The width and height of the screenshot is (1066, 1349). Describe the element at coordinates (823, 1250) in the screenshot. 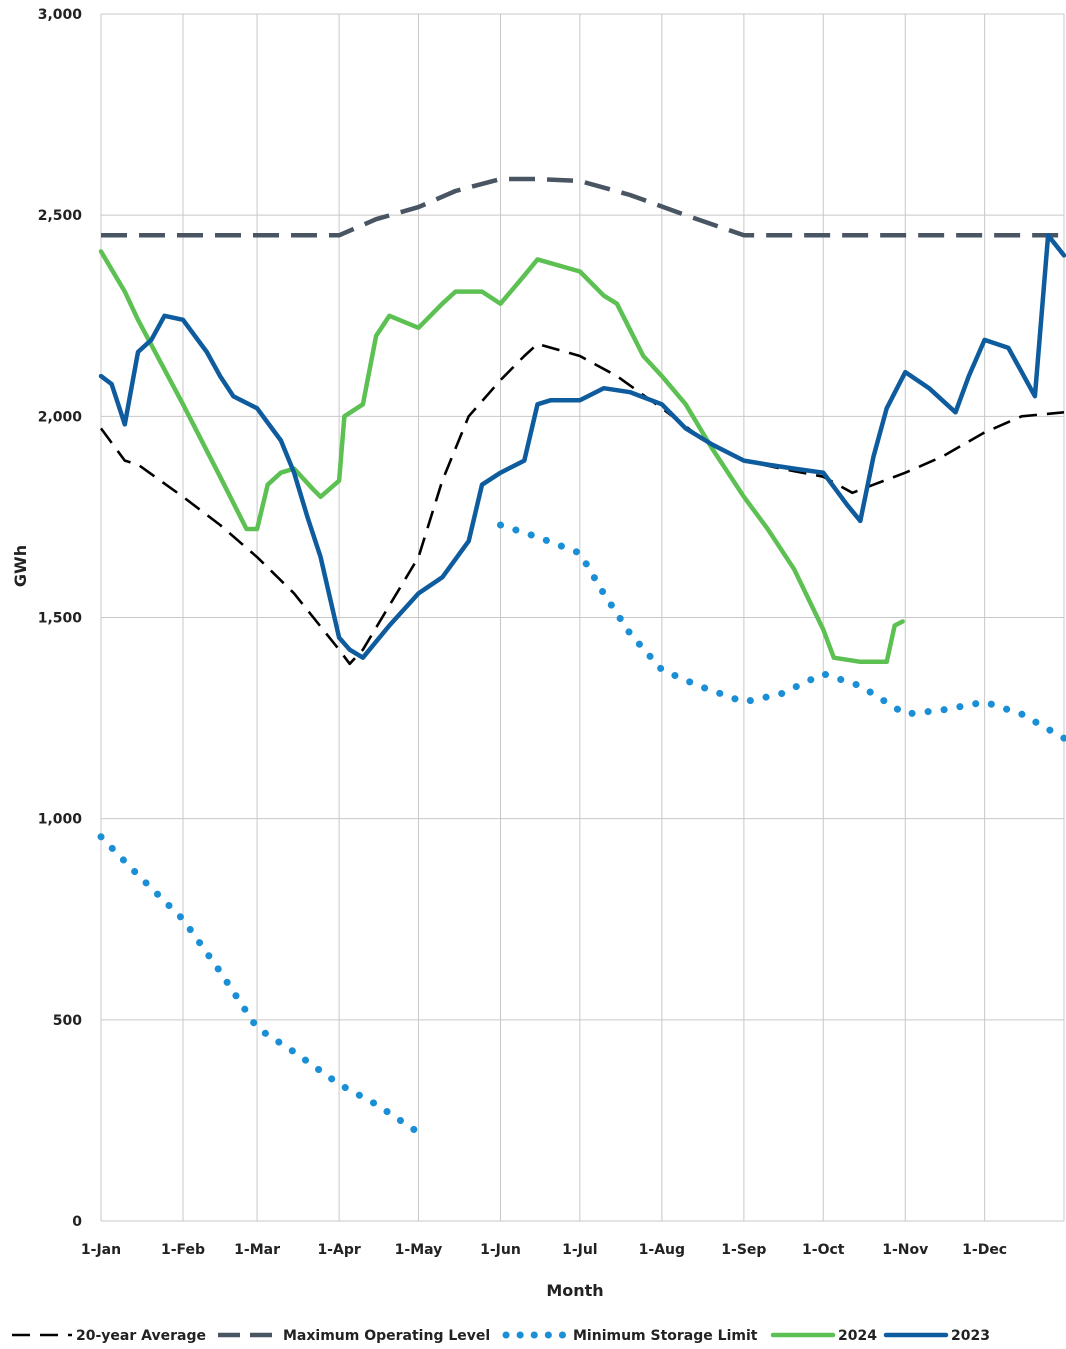

I see `x-tick-label: 1-Oct` at that location.